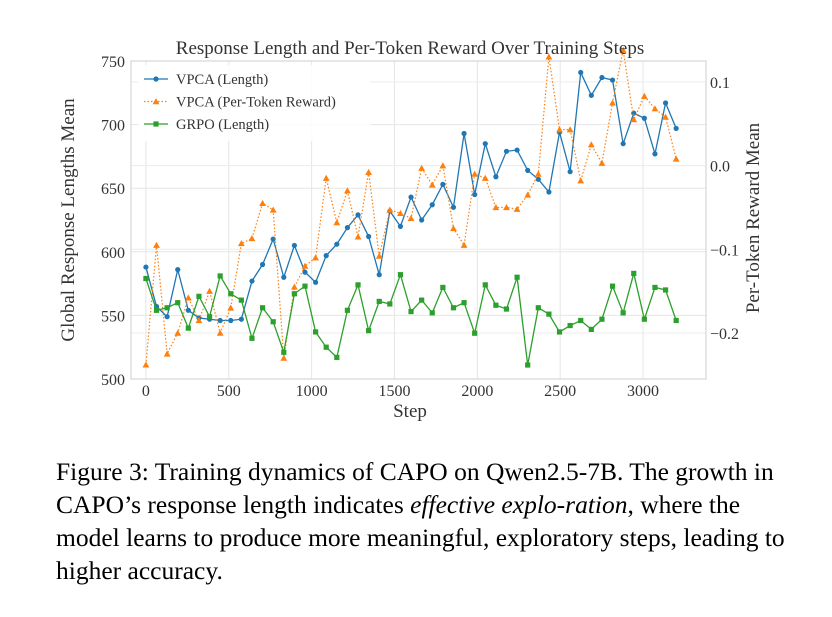 The height and width of the screenshot is (617, 832). What do you see at coordinates (68, 220) in the screenshot?
I see `y-axis-left-label: Global Response Lengths Mean` at bounding box center [68, 220].